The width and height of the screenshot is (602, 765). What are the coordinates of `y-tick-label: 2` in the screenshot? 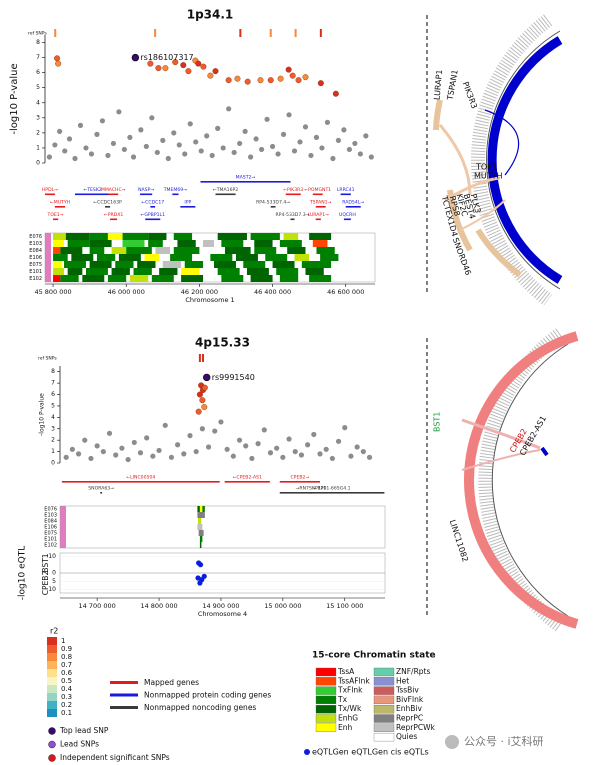 It's located at (38, 132).